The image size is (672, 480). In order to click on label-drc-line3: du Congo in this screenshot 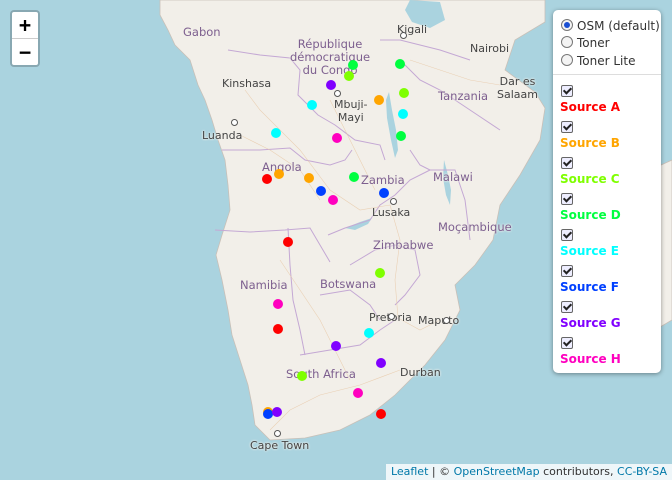, I will do `click(330, 70)`.